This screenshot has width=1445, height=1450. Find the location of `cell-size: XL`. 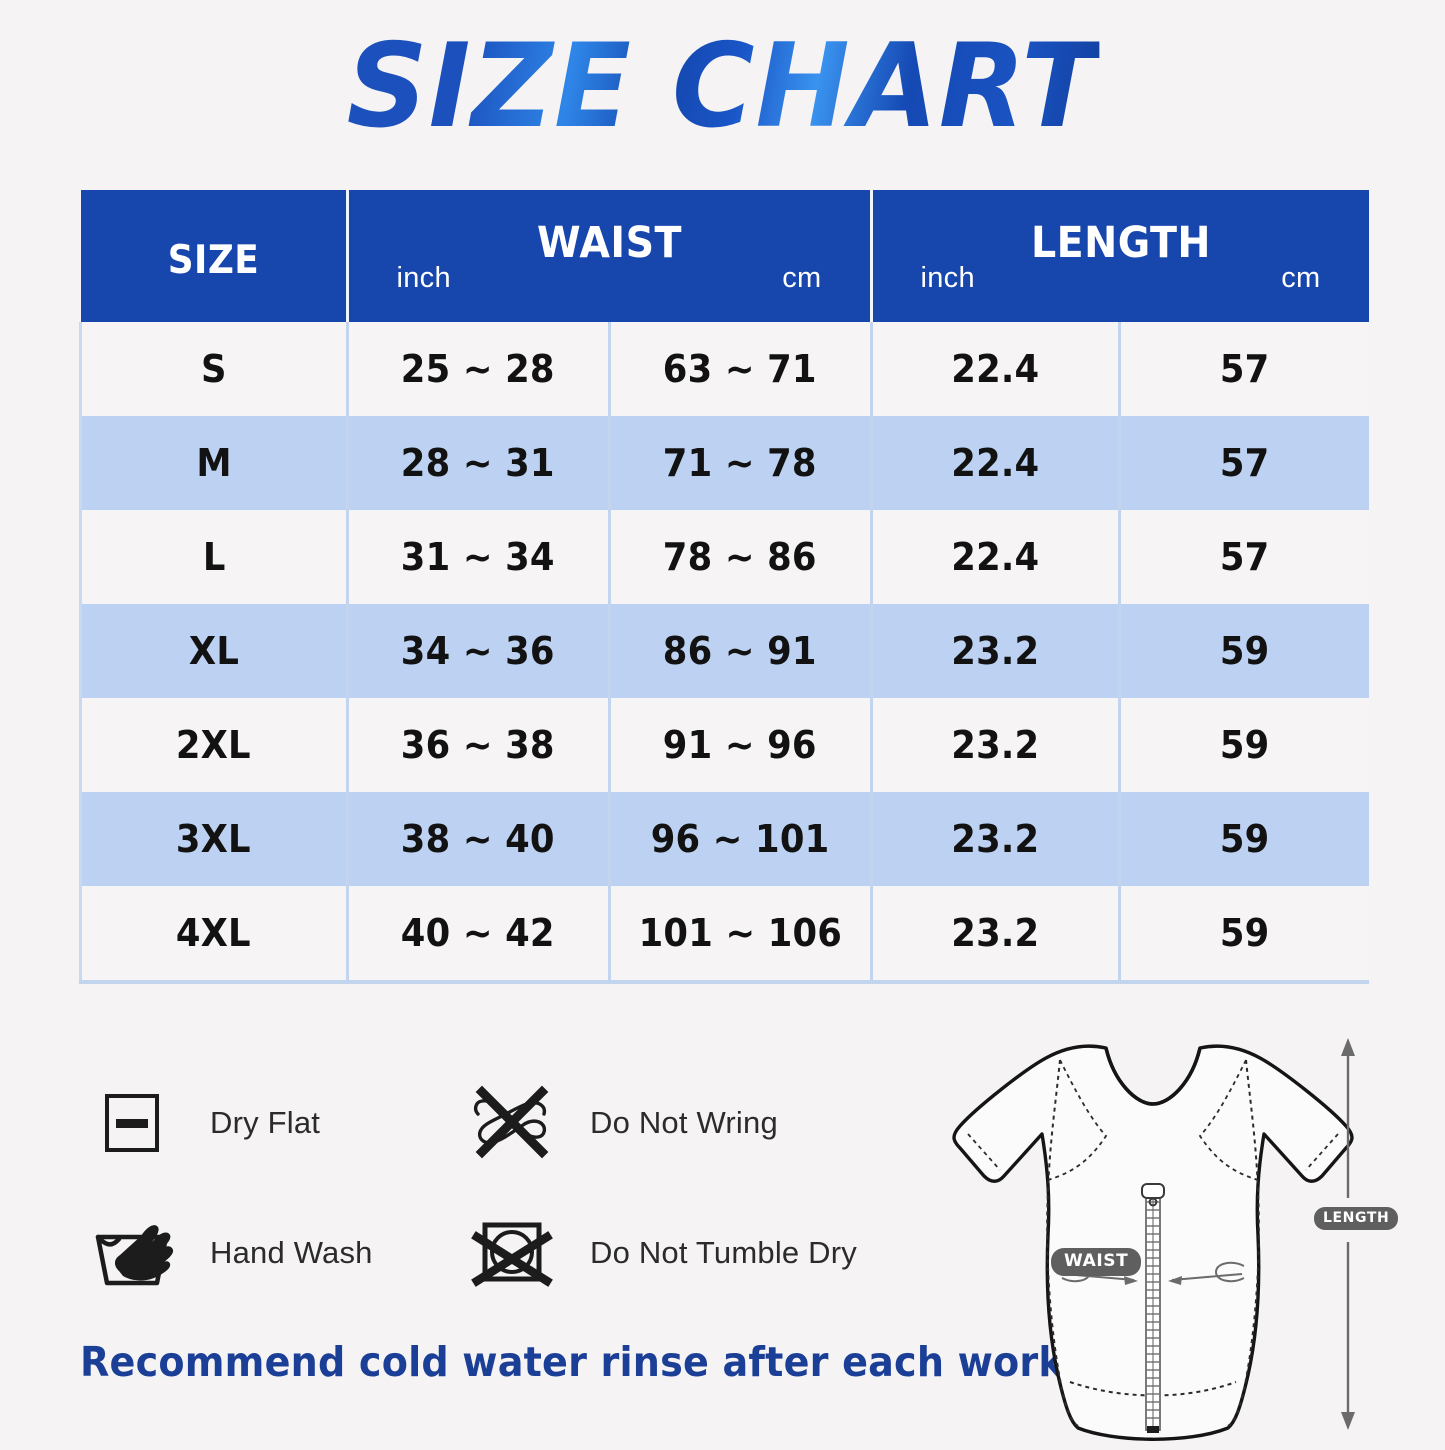

cell-size: XL is located at coordinates (214, 651).